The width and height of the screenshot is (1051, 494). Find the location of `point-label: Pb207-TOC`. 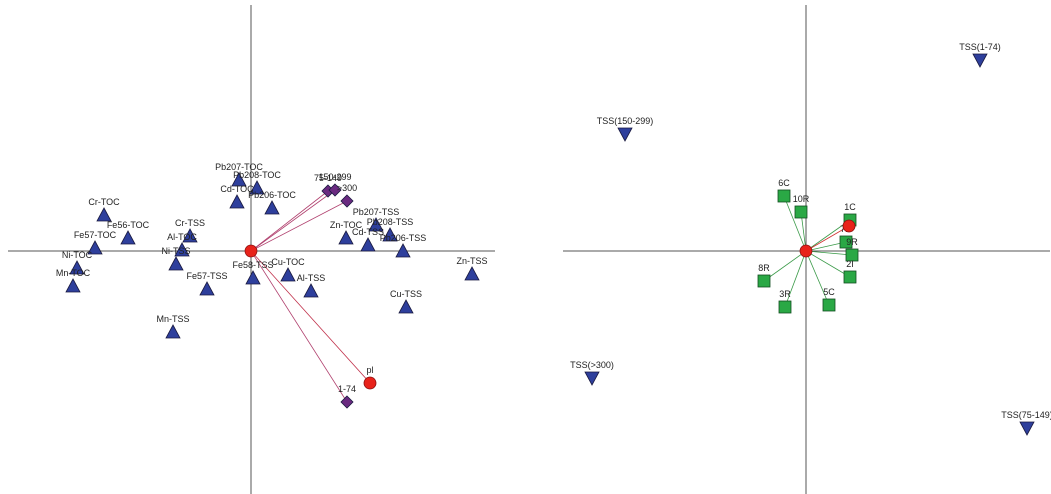

point-label: Pb207-TOC is located at coordinates (239, 167).